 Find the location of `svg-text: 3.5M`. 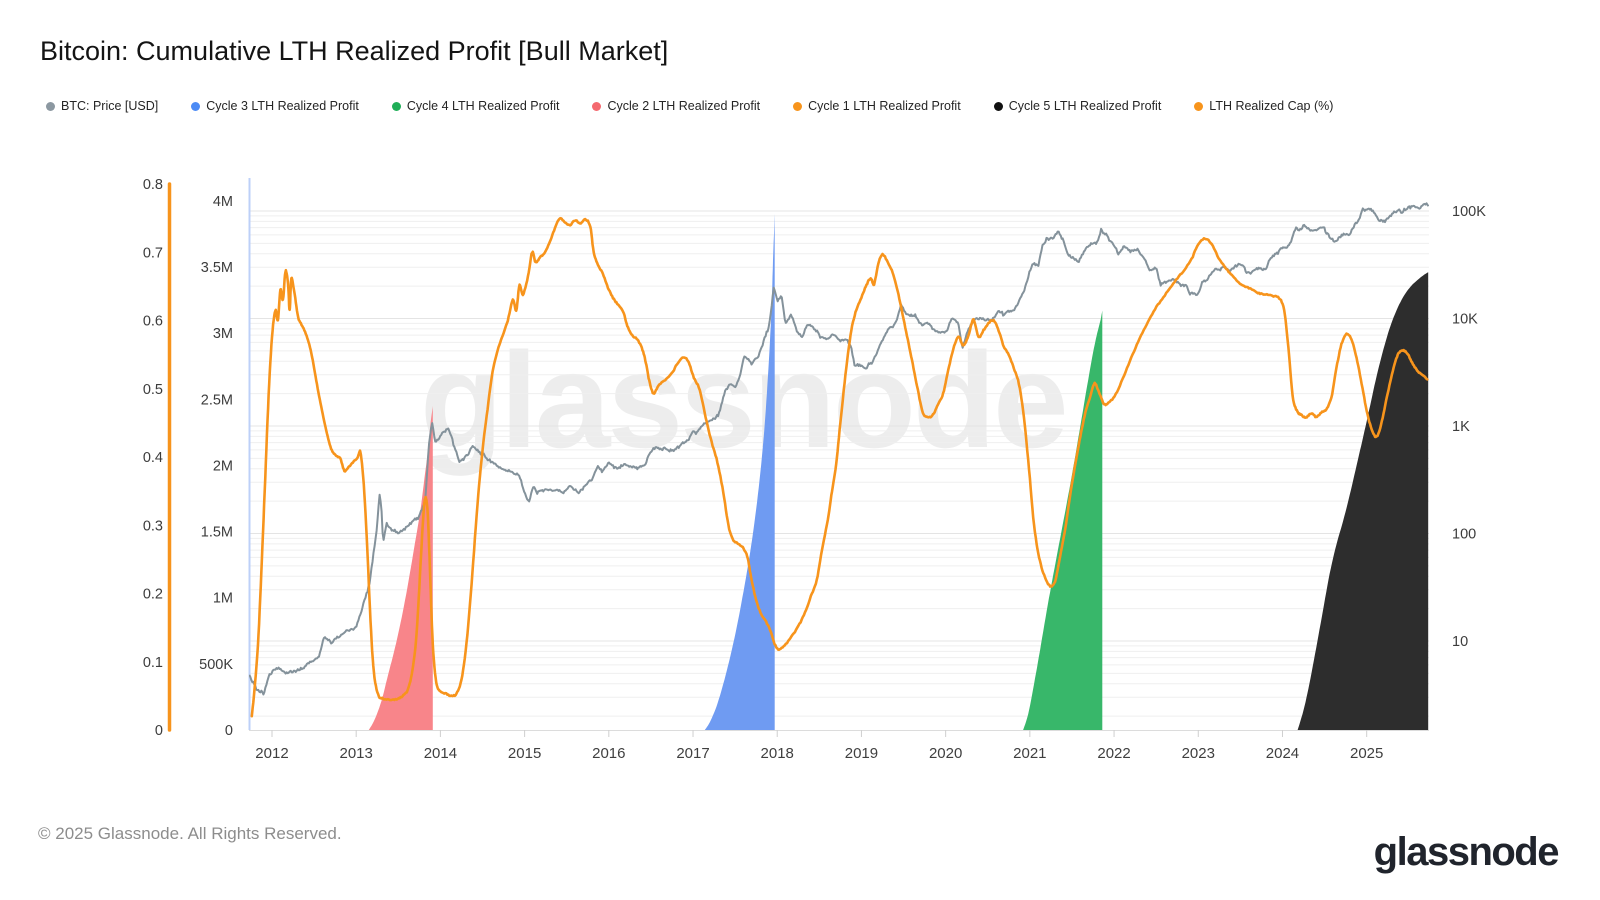

svg-text: 3.5M is located at coordinates (217, 268).